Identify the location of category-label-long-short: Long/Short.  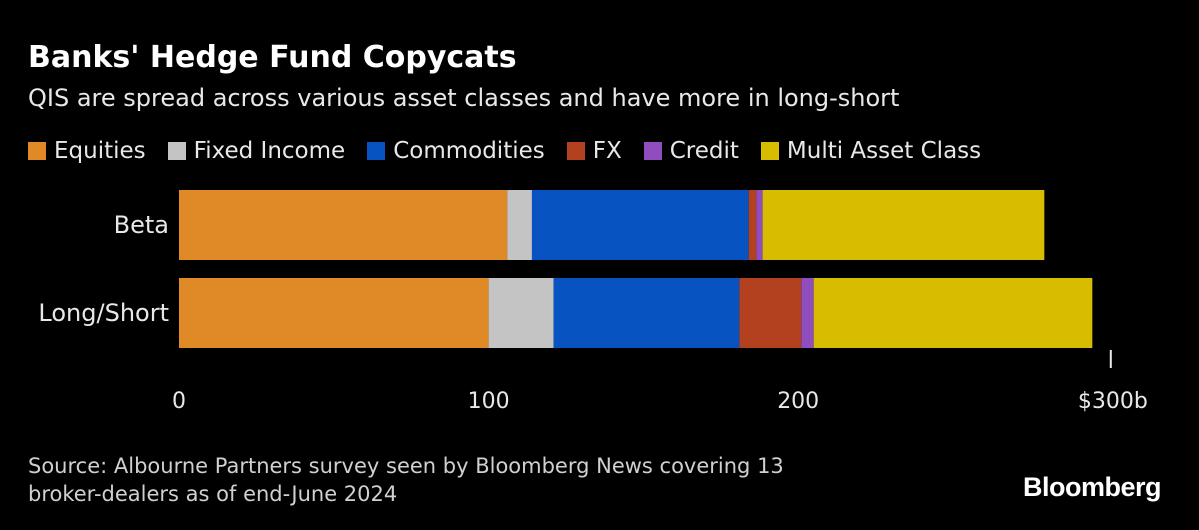
(103, 313).